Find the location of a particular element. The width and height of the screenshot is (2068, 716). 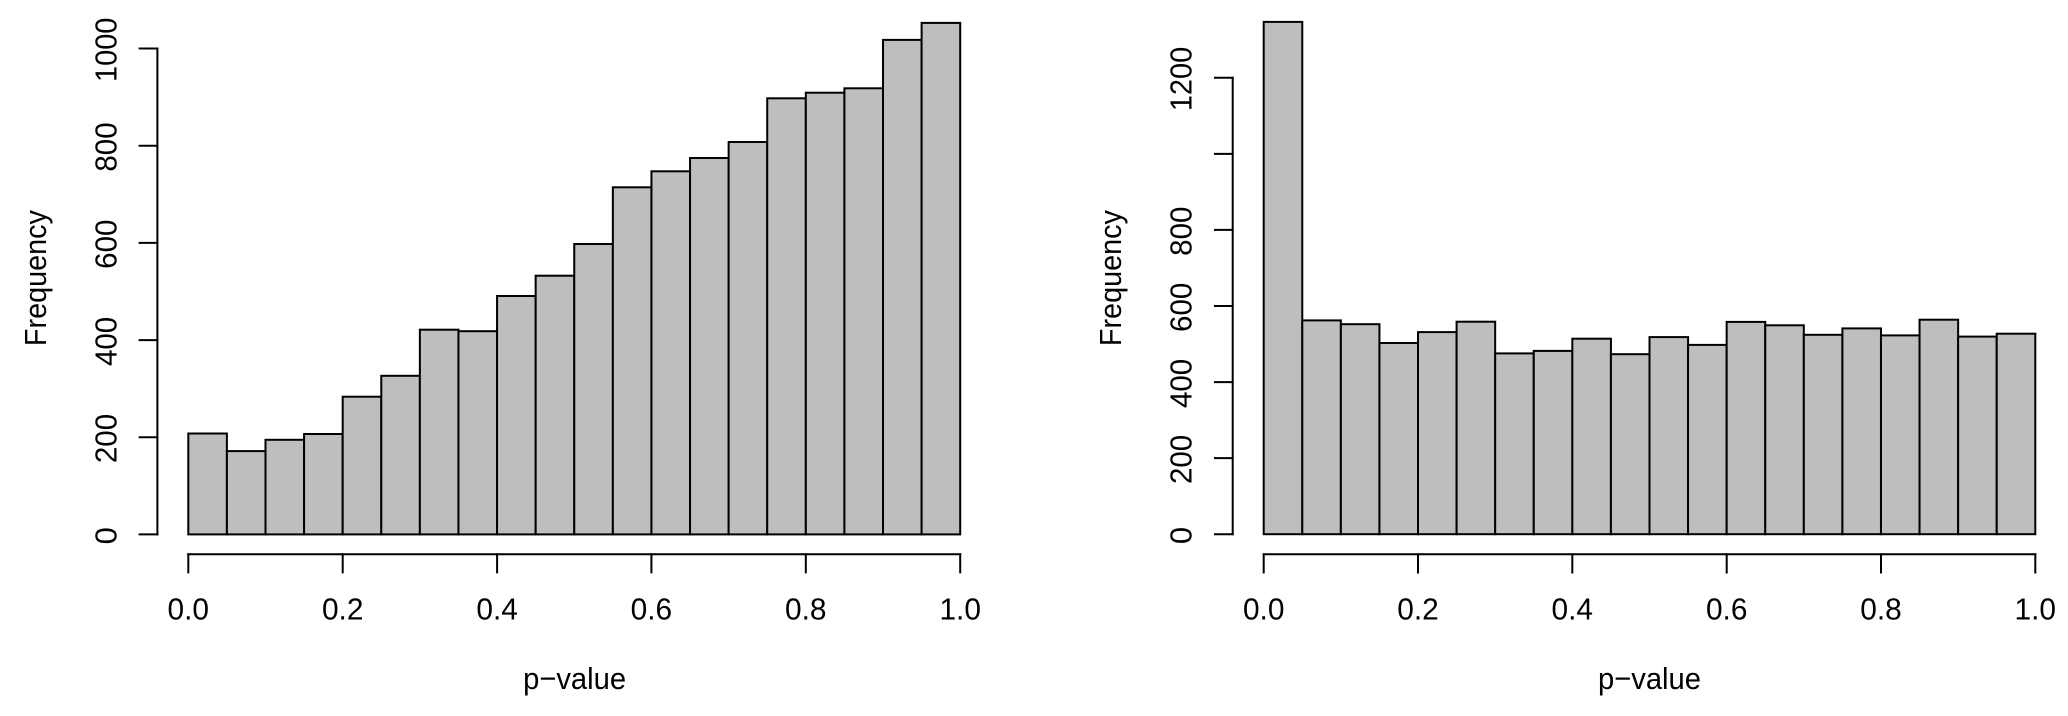

svg-text: 1200 is located at coordinates (1181, 79).